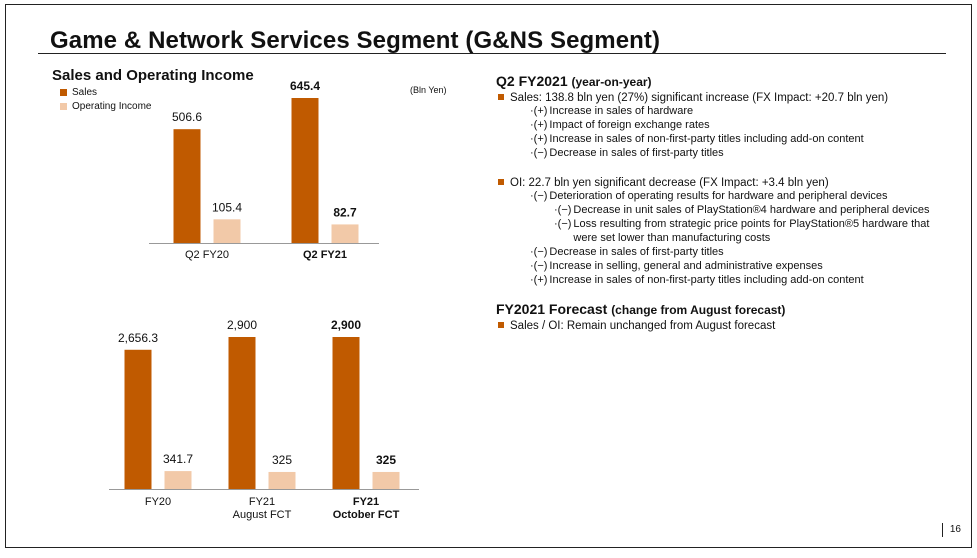 This screenshot has height=558, width=977. I want to click on chart-section-title: Sales and Operating Income, so click(153, 75).